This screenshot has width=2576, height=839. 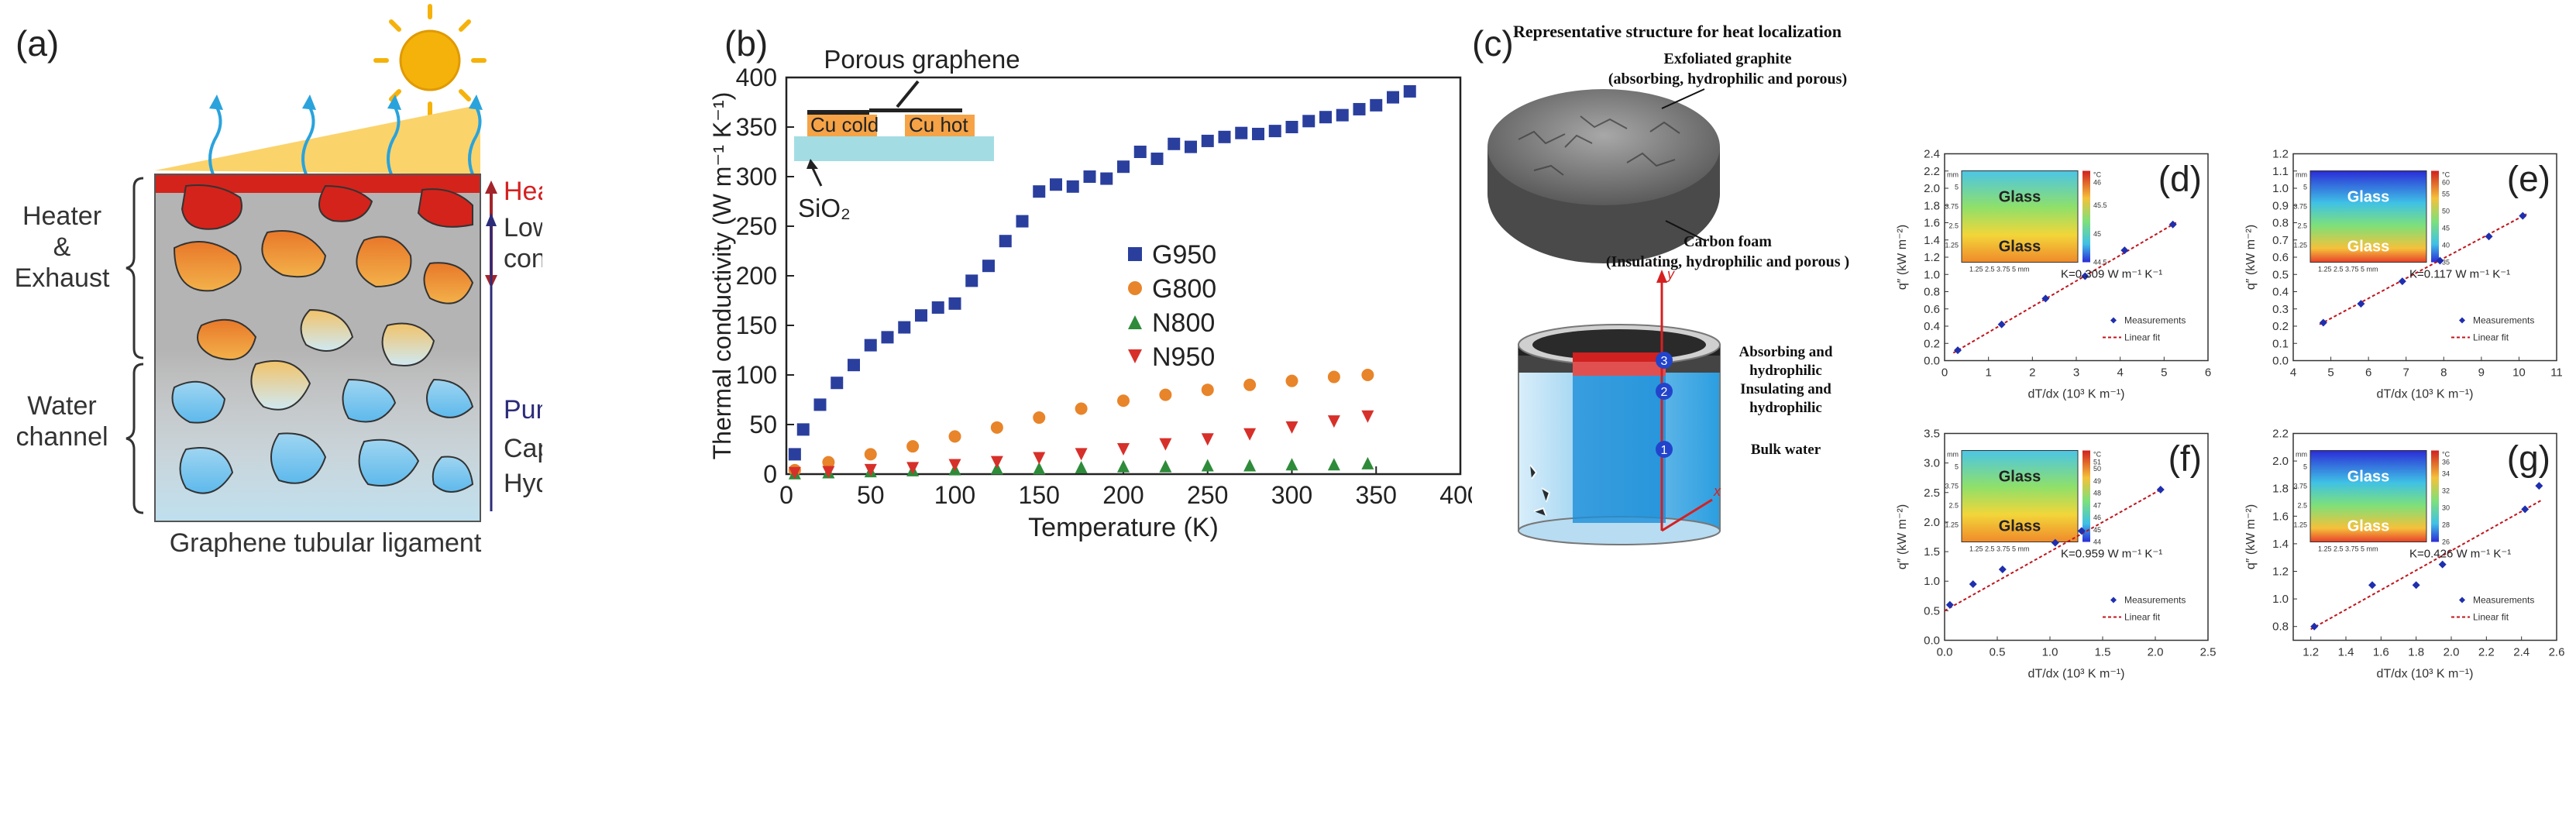 I want to click on x-tick-label: 5, so click(x=2164, y=373).